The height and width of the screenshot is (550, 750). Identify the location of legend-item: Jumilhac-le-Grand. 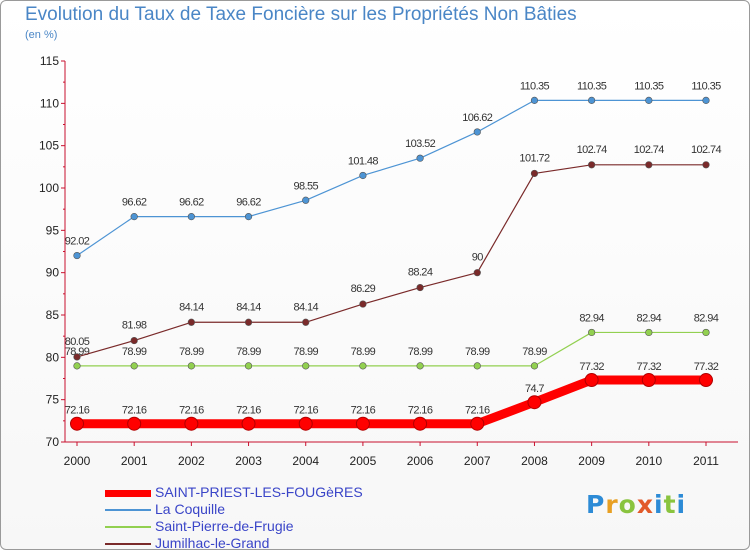
(255, 542).